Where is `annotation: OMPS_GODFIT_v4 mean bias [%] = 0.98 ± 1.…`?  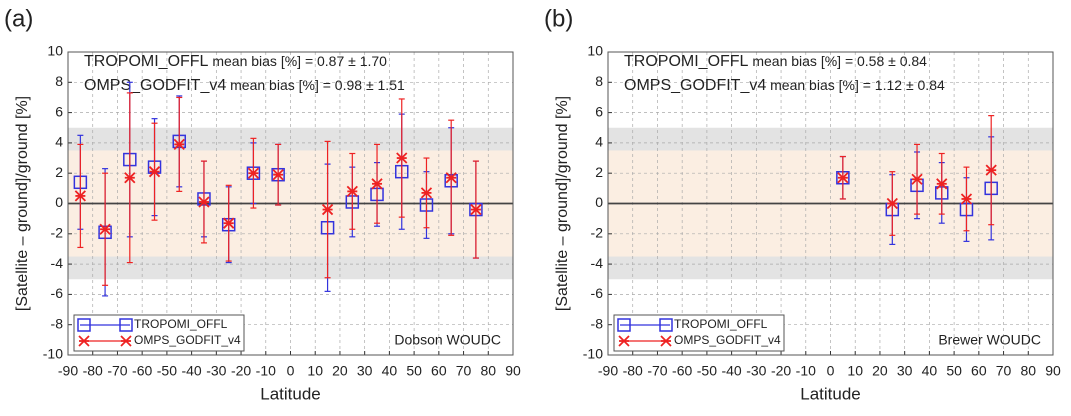 annotation: OMPS_GODFIT_v4 mean bias [%] = 0.98 ± 1.… is located at coordinates (244, 86).